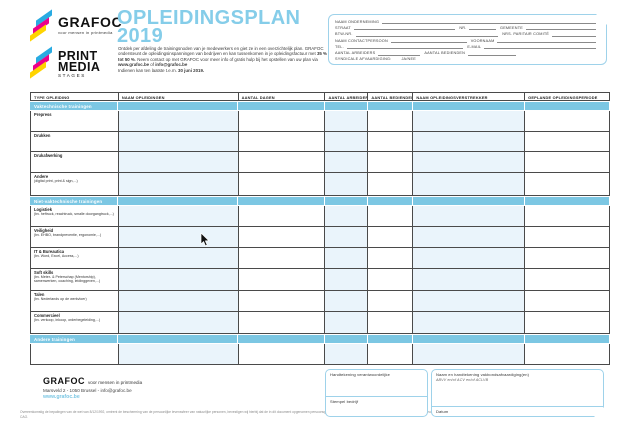 The image size is (619, 433). I want to click on form-row-contact: NAAM CONTACTPERSOON VOORNAAM, so click(467, 40).